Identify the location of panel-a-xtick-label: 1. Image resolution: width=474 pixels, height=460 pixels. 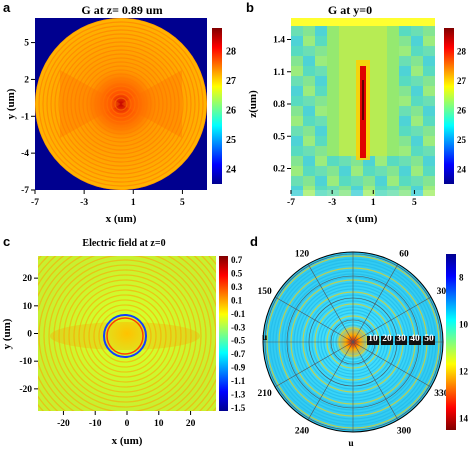
(133, 203).